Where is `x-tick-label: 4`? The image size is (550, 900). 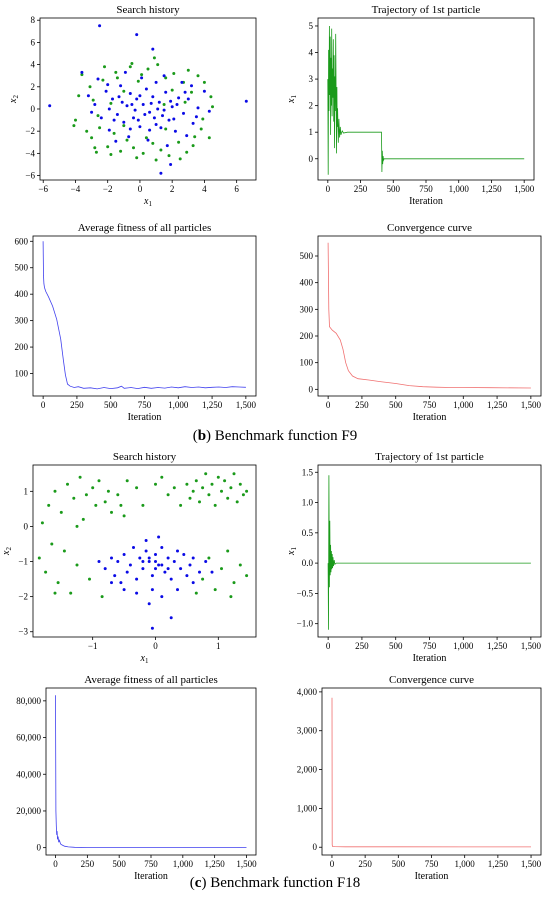
x-tick-label: 4 is located at coordinates (204, 189).